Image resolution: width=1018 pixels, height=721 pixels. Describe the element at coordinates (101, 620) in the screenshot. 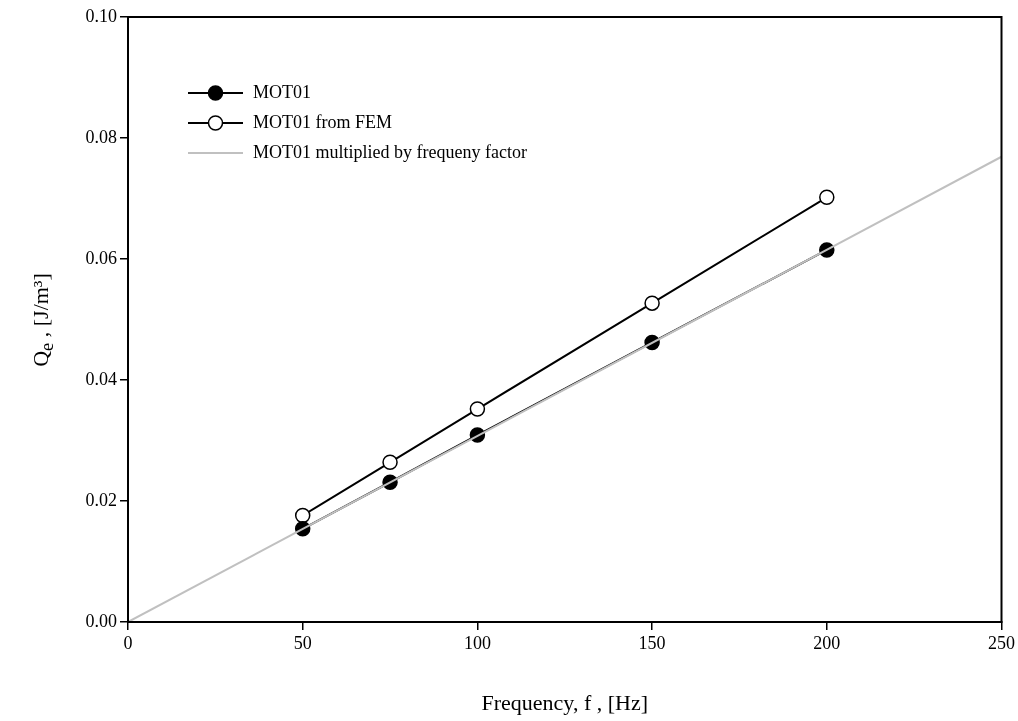

I see `y-tick-label: 0.00` at that location.